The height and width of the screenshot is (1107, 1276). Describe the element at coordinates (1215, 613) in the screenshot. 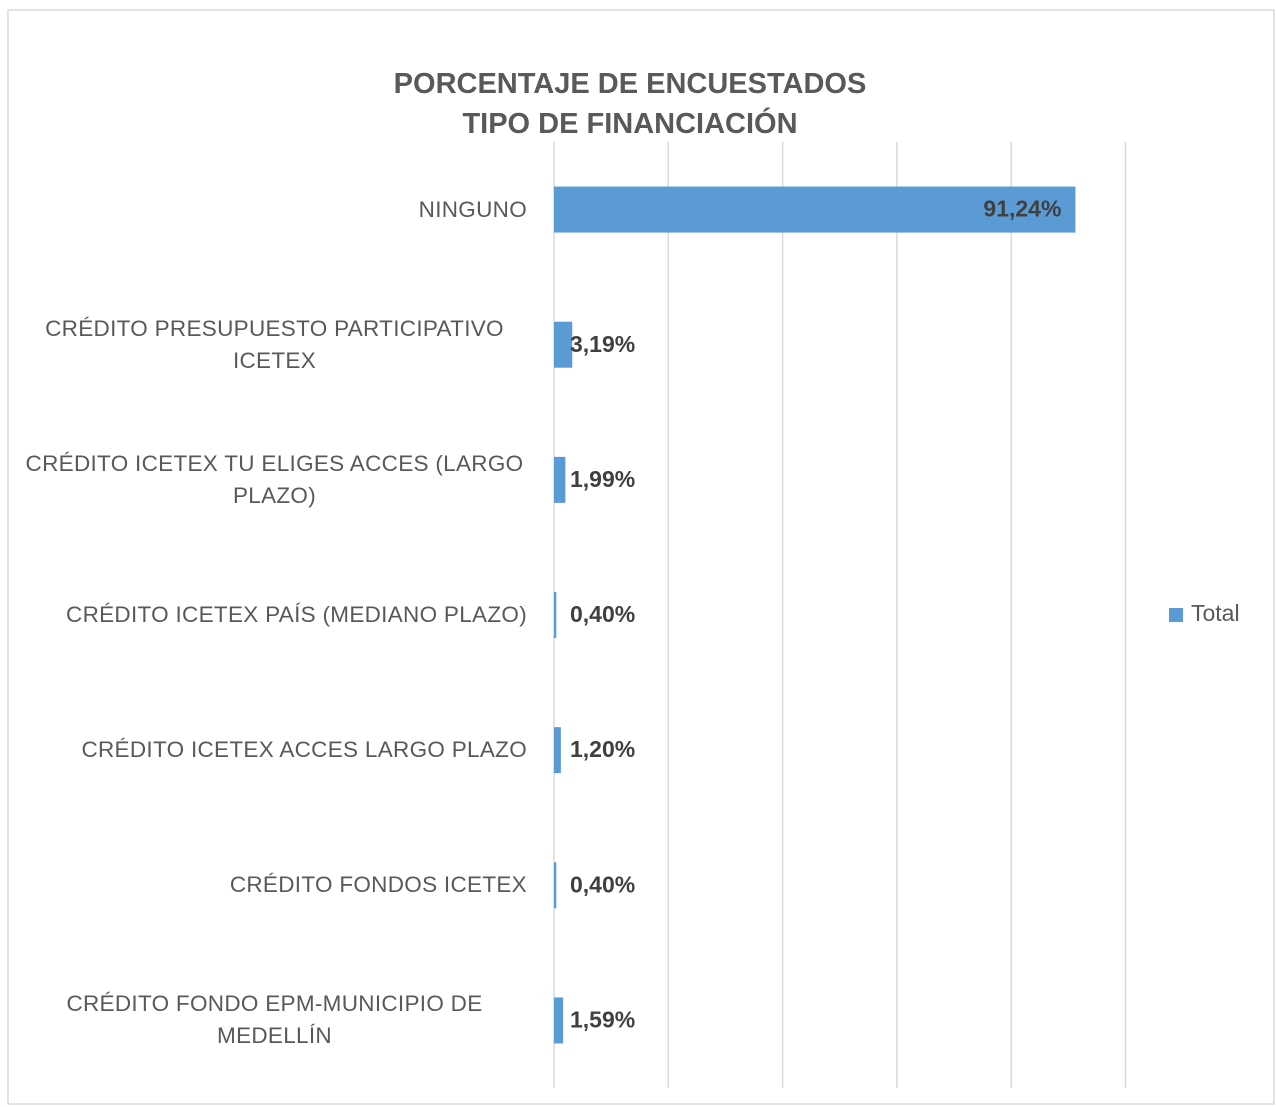

I see `legend-label: Total` at that location.